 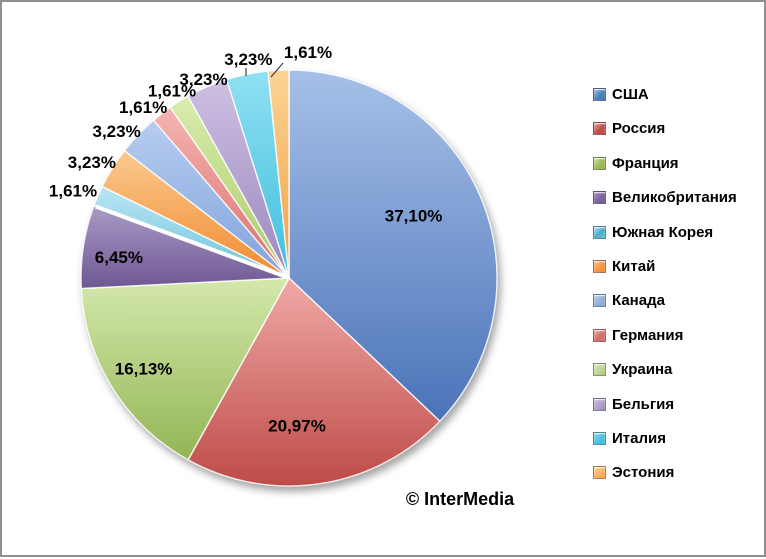 I want to click on legend-item: Канада, so click(x=629, y=301).